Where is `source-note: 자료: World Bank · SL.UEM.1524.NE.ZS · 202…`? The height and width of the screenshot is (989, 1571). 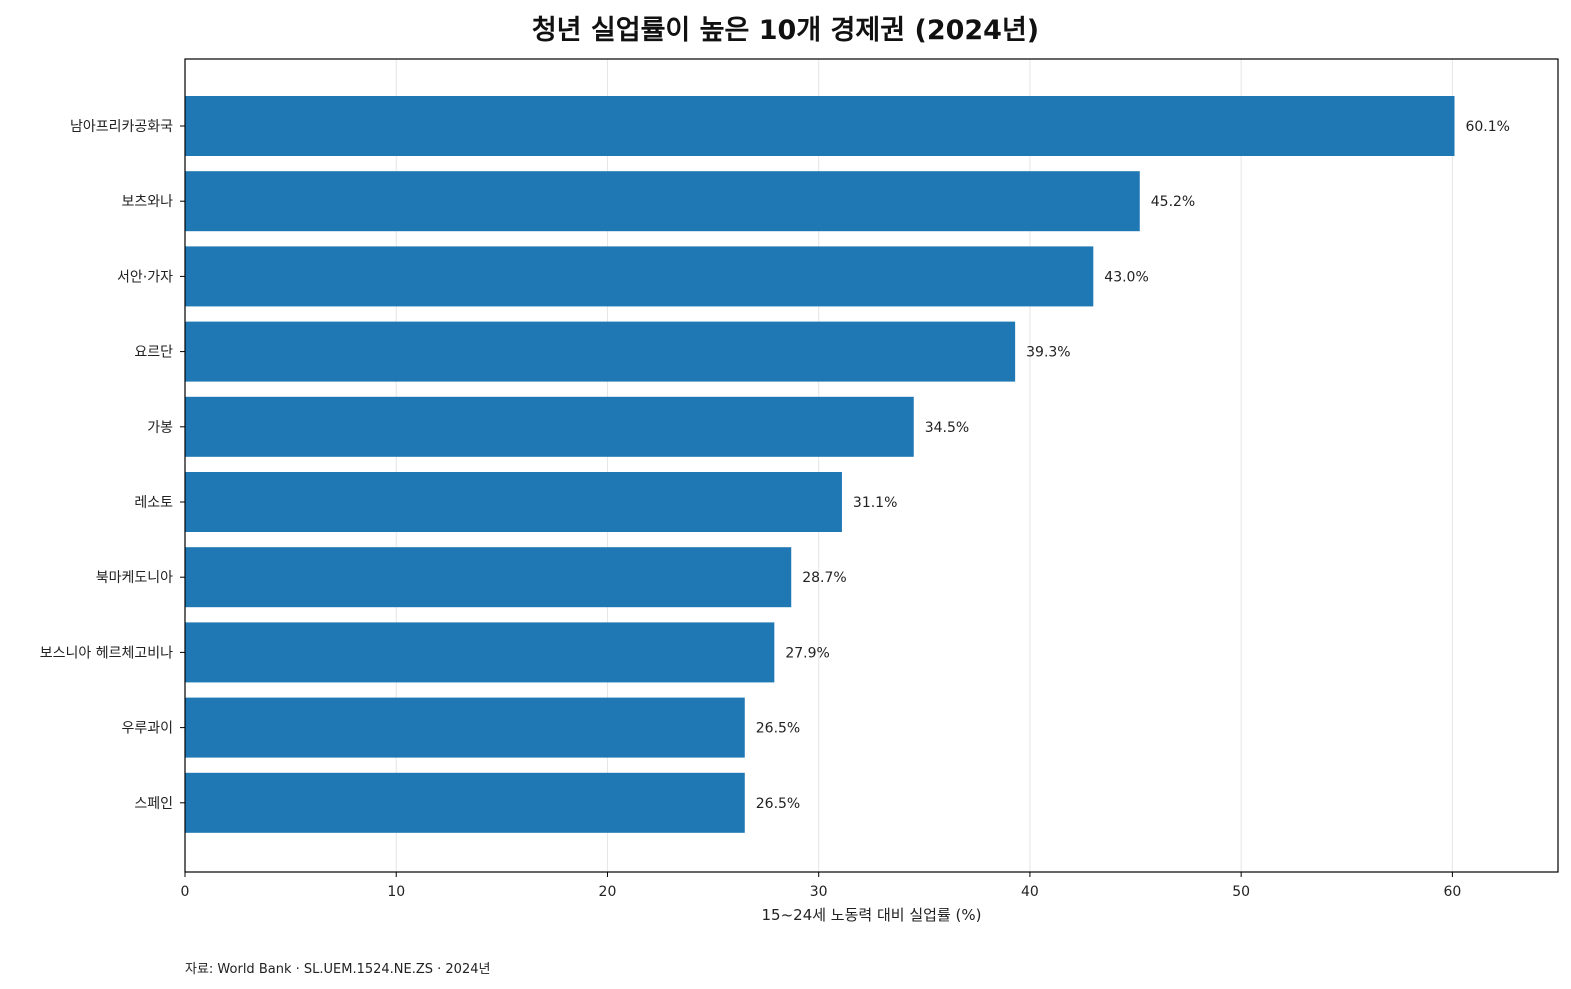 source-note: 자료: World Bank · SL.UEM.1524.NE.ZS · 202… is located at coordinates (338, 969).